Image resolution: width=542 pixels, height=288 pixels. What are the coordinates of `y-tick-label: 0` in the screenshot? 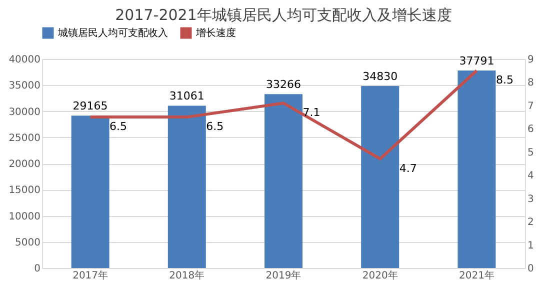 It's located at (37, 269).